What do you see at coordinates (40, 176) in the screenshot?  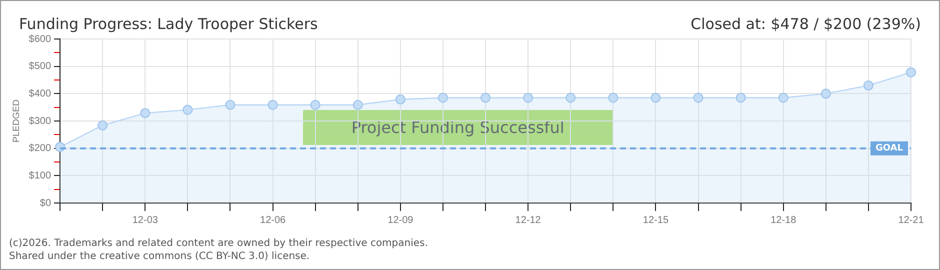 I see `y-tick-label: $100` at bounding box center [40, 176].